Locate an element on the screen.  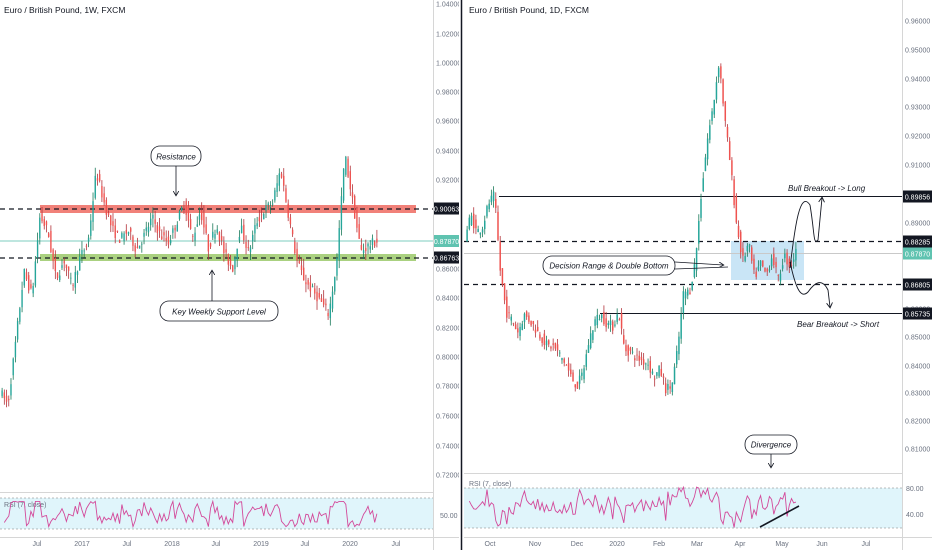
y-tick-label: 1.00000 is located at coordinates (448, 64).